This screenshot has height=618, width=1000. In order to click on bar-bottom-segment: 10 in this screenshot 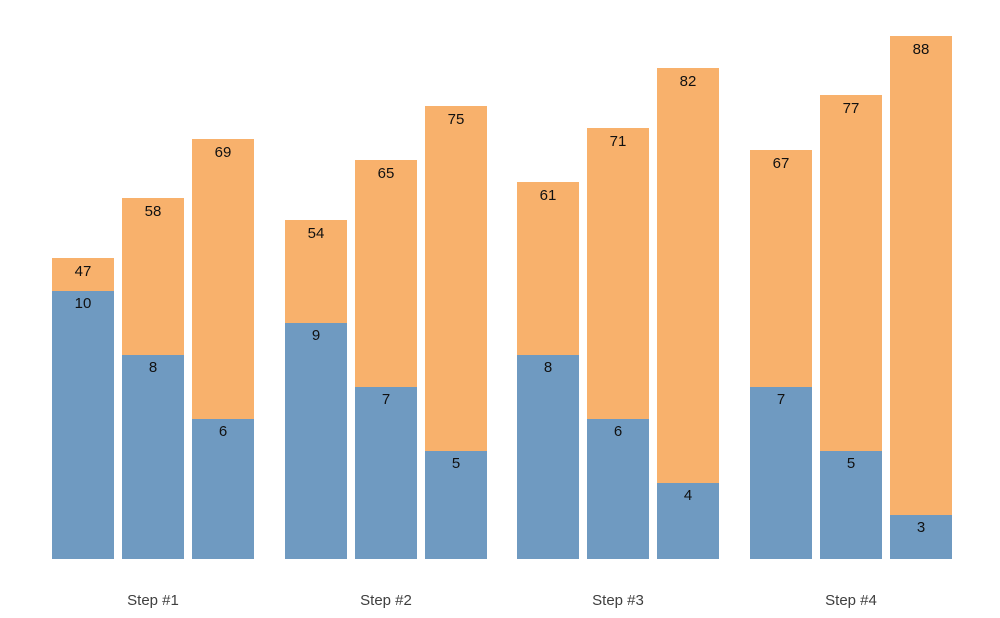, I will do `click(83, 425)`.